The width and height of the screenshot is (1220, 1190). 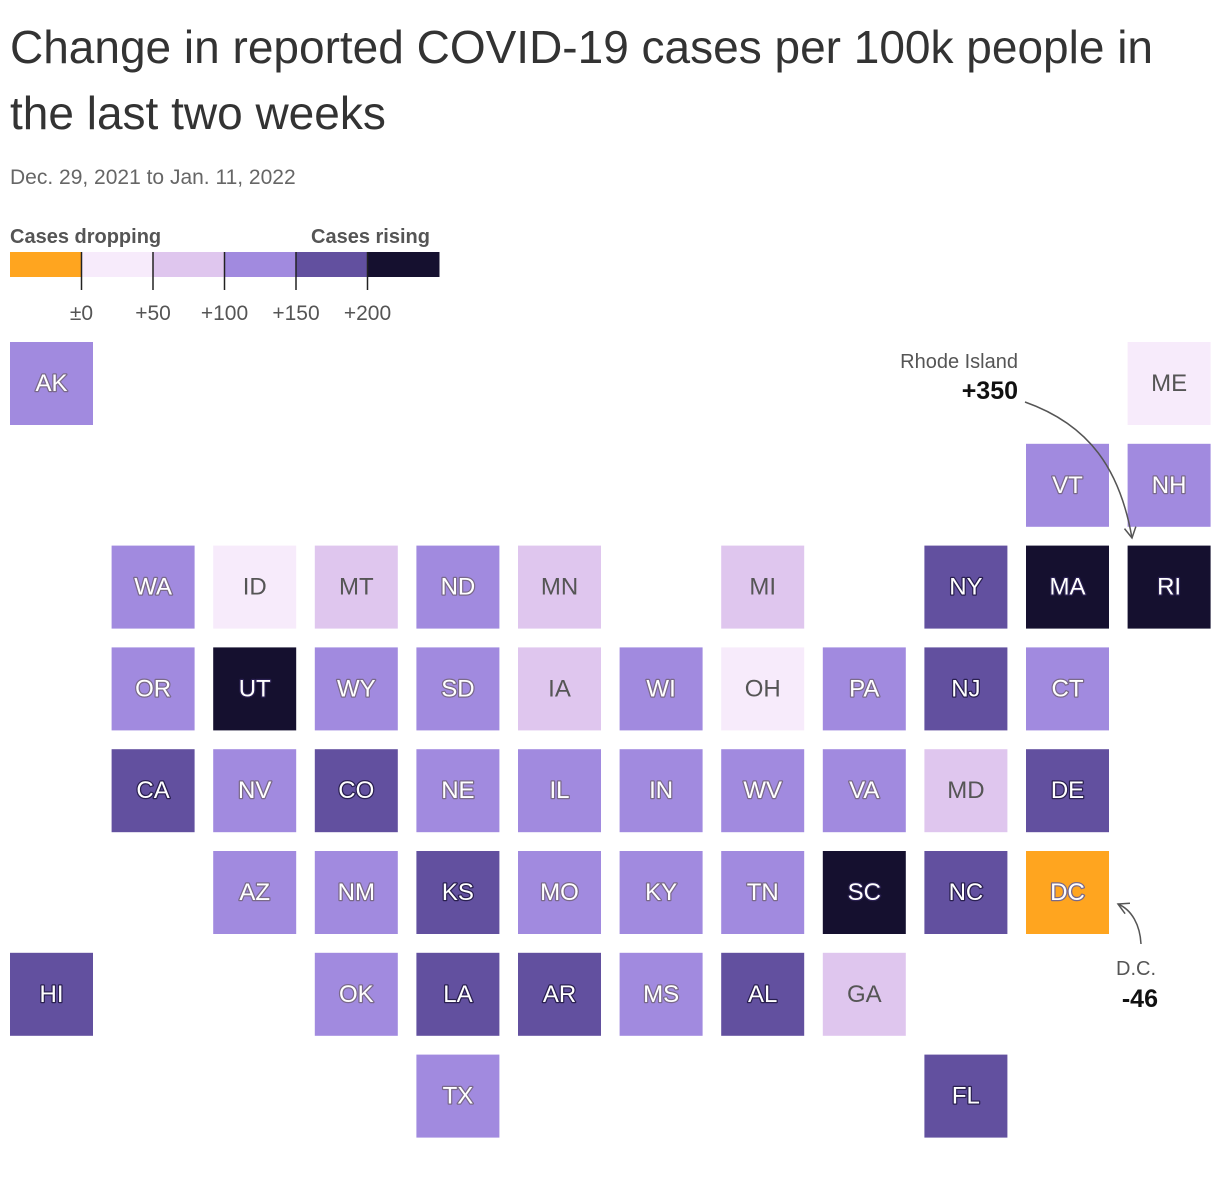 I want to click on annotation-ri-name: Rhode Island, so click(x=959, y=362).